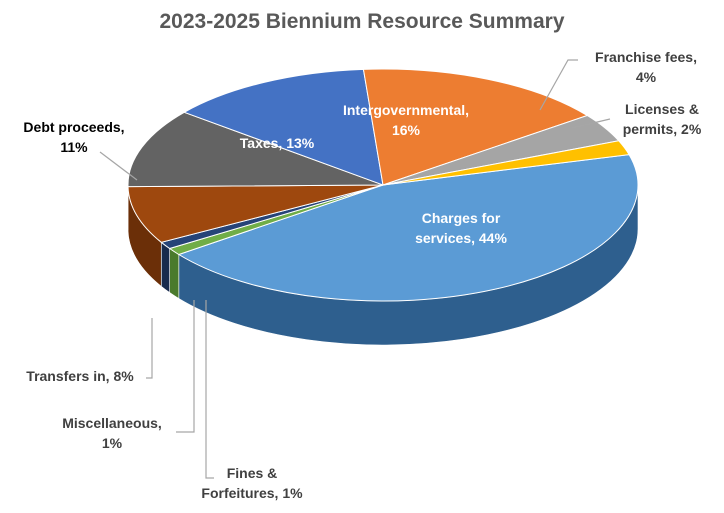  What do you see at coordinates (461, 228) in the screenshot?
I see `label-charges-for-services: Charges for services, 44%` at bounding box center [461, 228].